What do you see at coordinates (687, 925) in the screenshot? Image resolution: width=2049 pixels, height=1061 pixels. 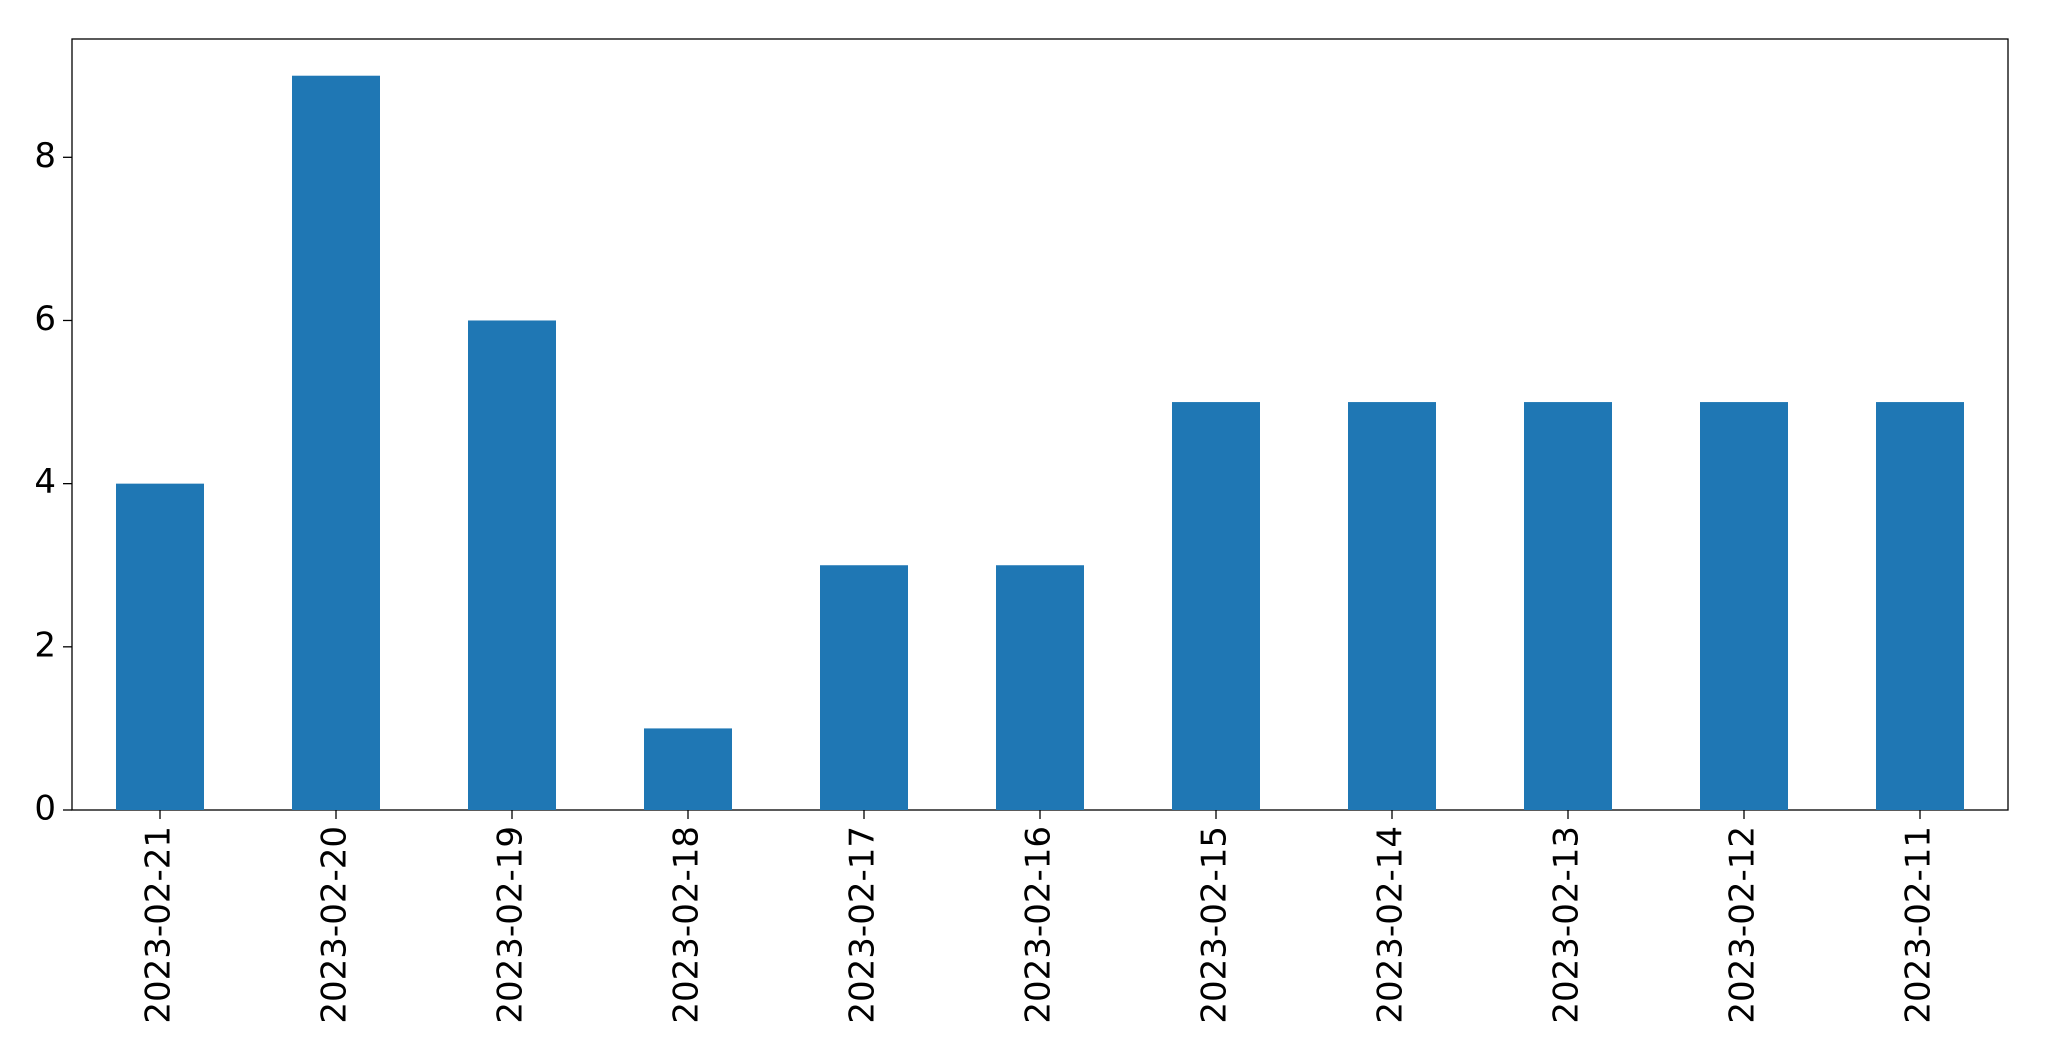 I see `x-tick-label: 2023-02-18` at bounding box center [687, 925].